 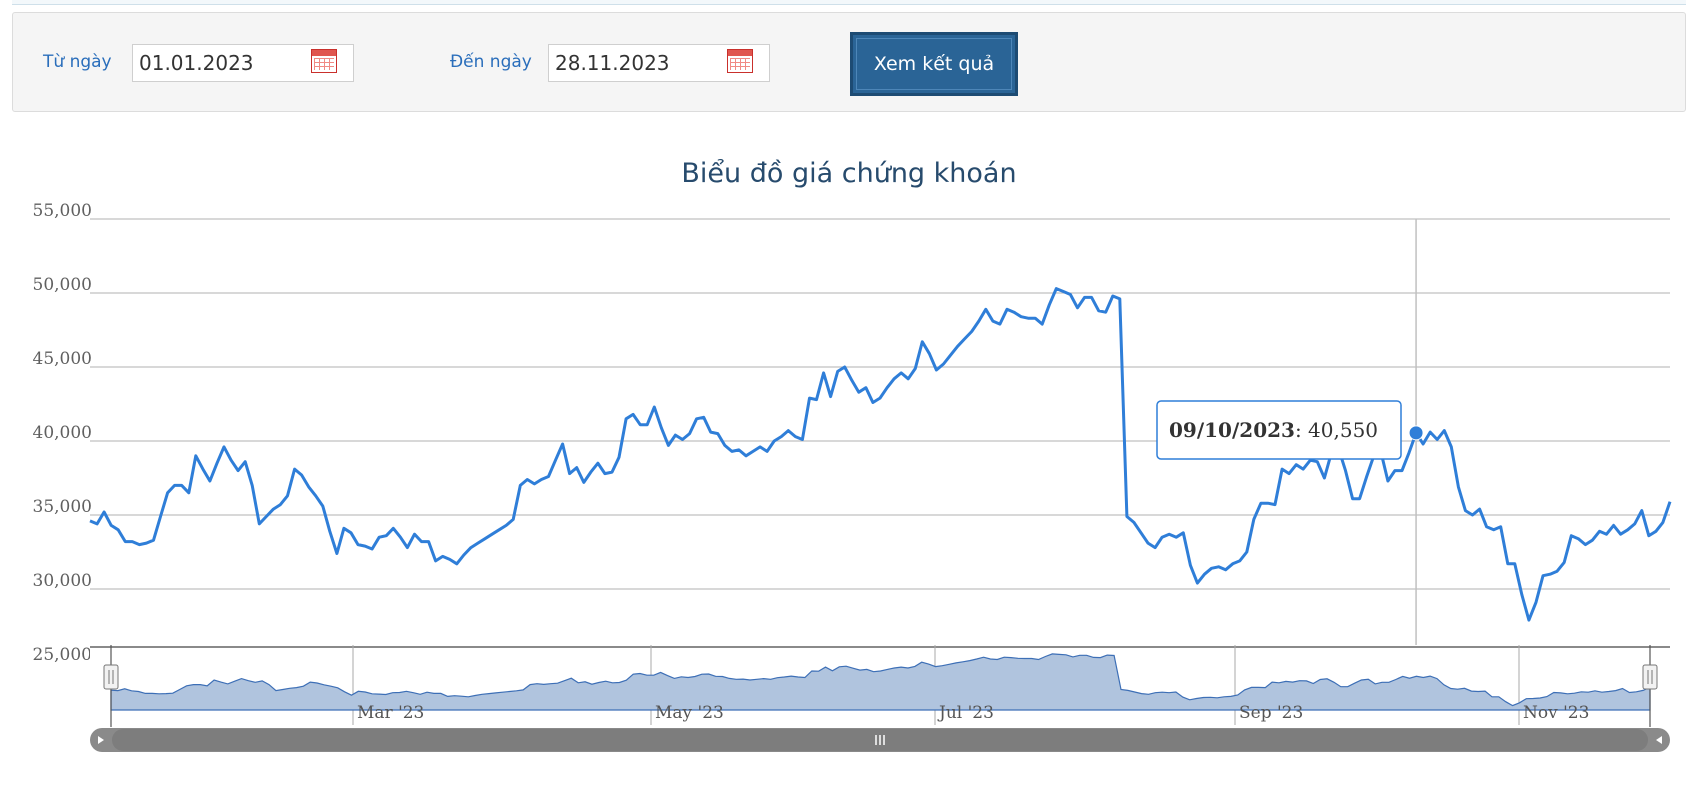 I want to click on tooltip-box, so click(x=1279, y=430).